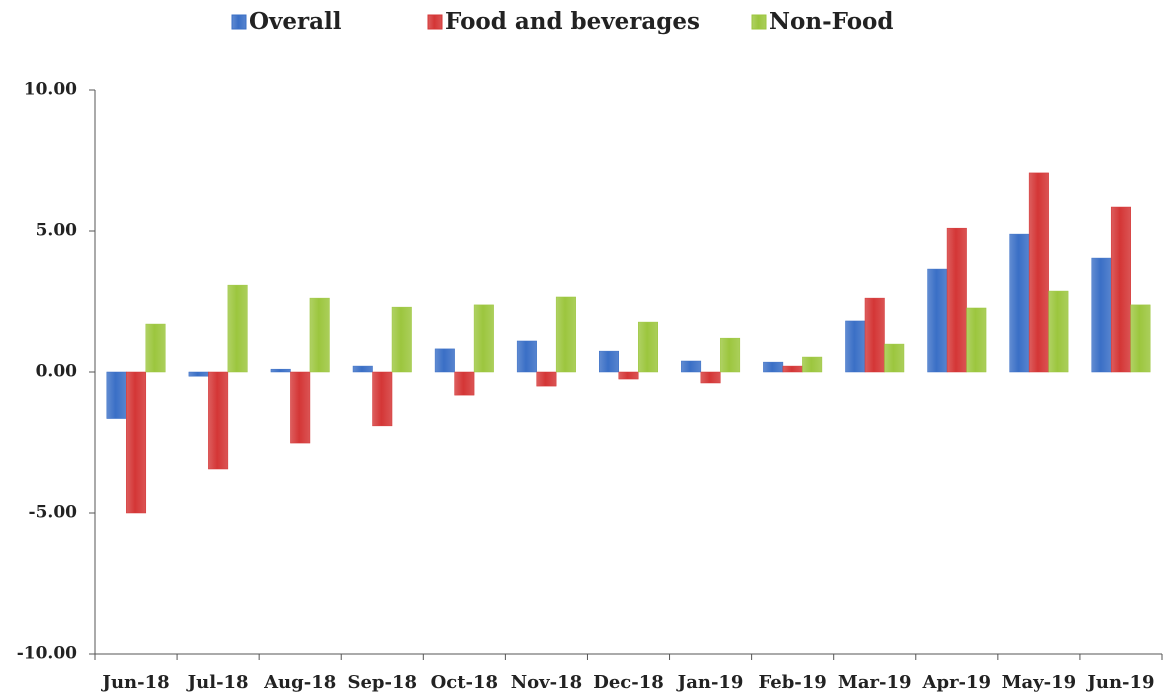 The width and height of the screenshot is (1164, 693). I want to click on x-tick-label: Nov-18, so click(546, 682).